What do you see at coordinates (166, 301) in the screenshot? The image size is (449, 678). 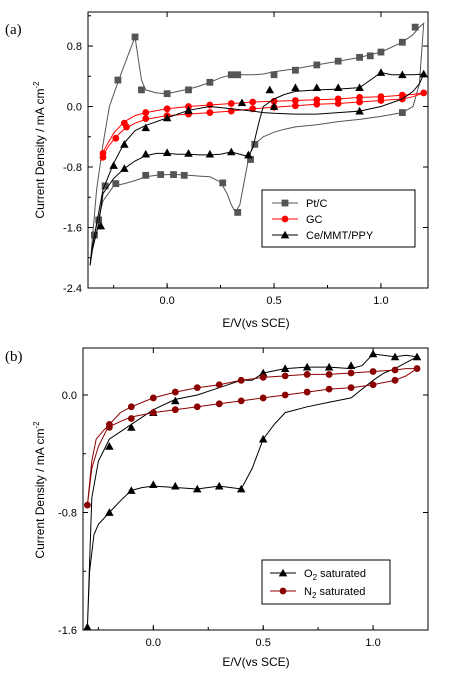 I see `panel-a-xtick-label: 0.0` at bounding box center [166, 301].